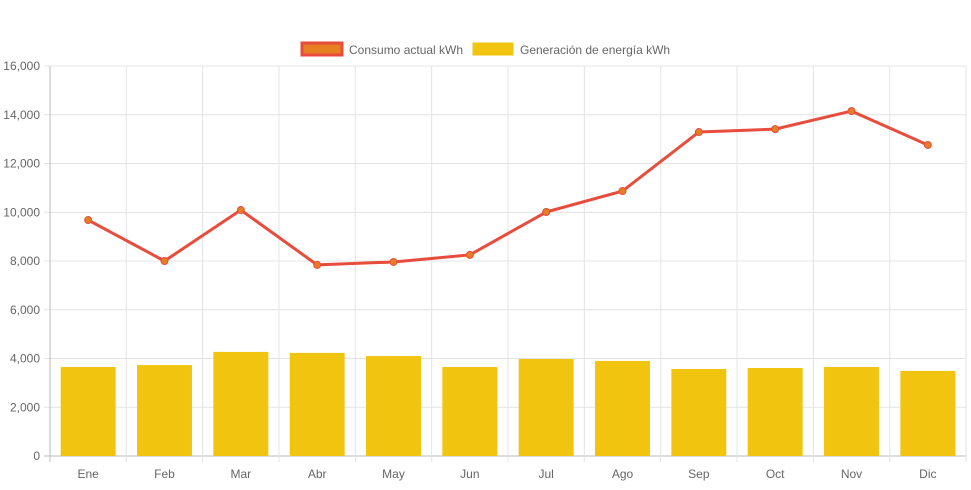  What do you see at coordinates (240, 474) in the screenshot?
I see `x-tick-label: Mar` at bounding box center [240, 474].